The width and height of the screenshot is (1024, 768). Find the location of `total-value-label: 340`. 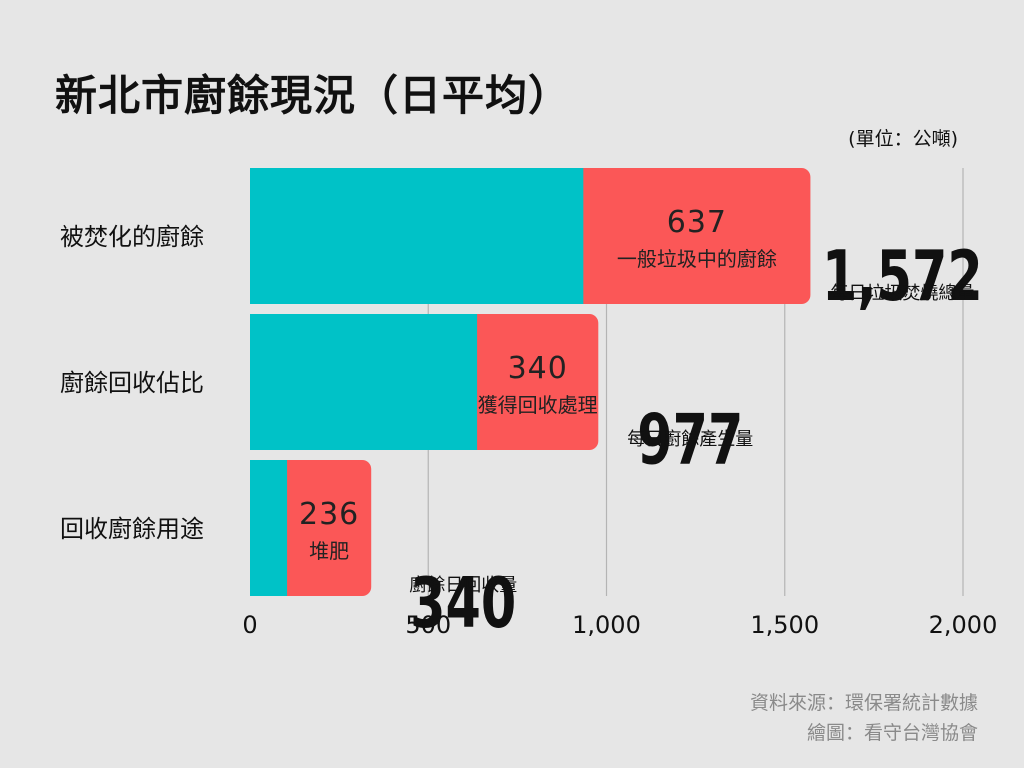

total-value-label: 340 is located at coordinates (463, 604).